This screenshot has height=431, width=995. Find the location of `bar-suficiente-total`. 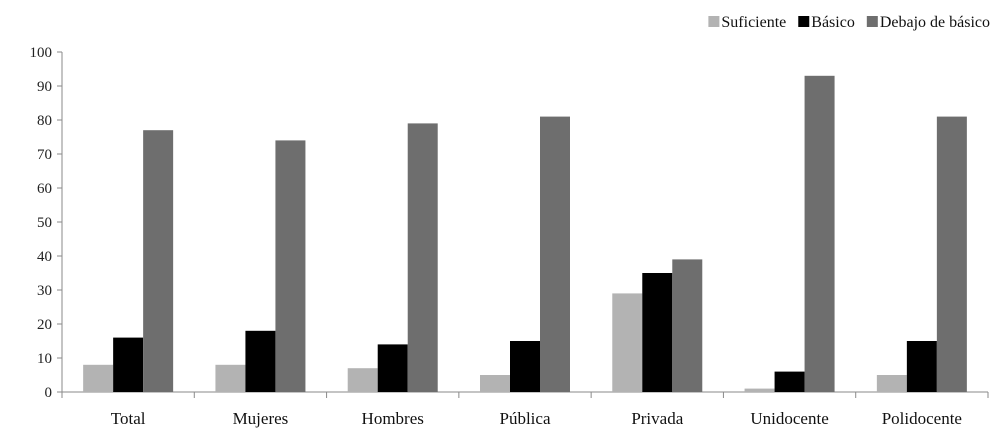

bar-suficiente-total is located at coordinates (98, 378).